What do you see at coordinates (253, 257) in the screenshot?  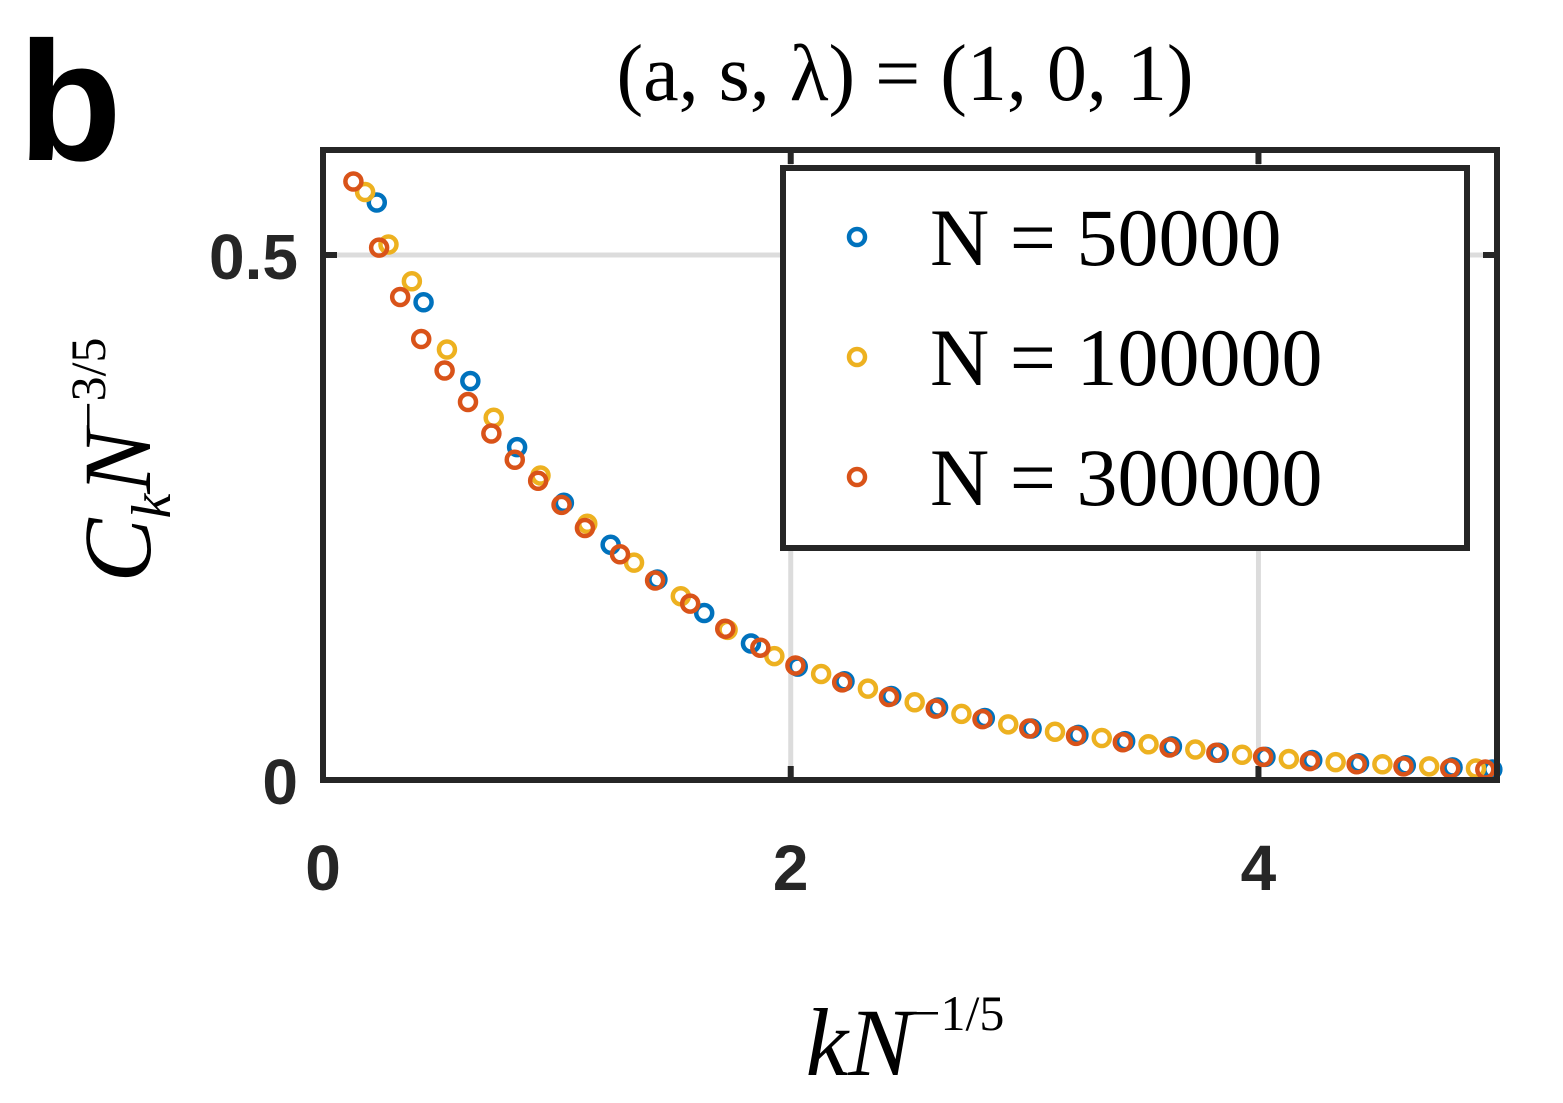 I see `y-tick-label: 0.5` at bounding box center [253, 257].